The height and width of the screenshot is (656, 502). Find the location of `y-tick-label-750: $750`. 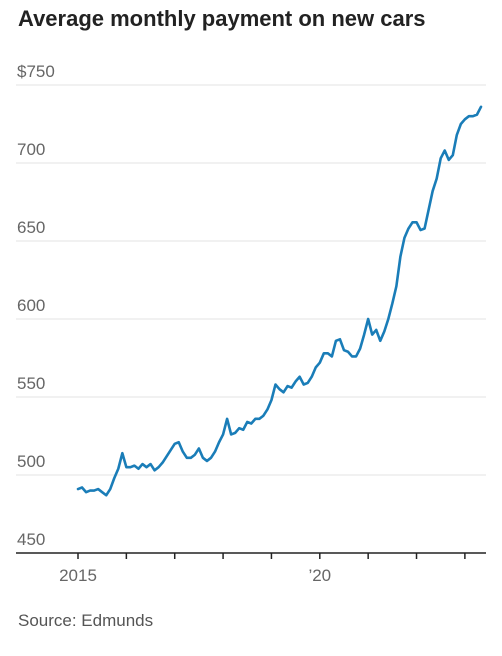

y-tick-label-750: $750 is located at coordinates (36, 71).